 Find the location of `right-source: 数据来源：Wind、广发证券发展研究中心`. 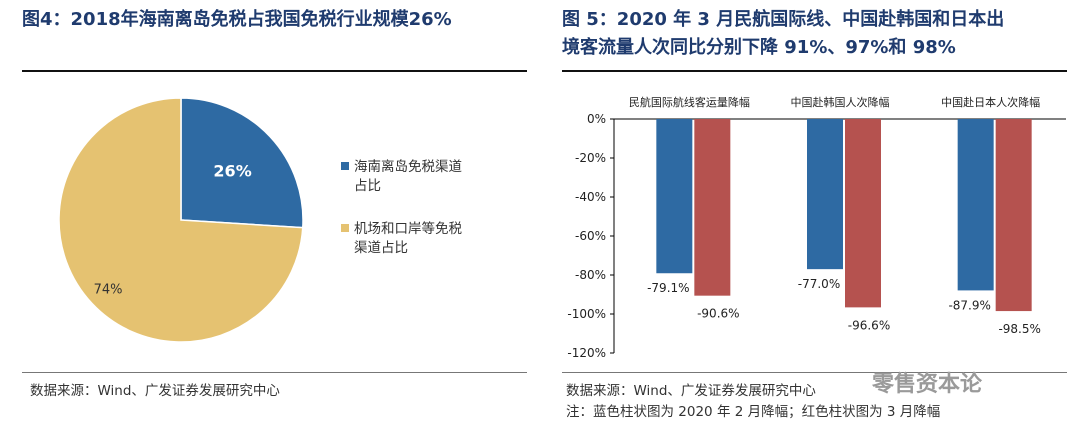

right-source: 数据来源：Wind、广发证券发展研究中心 is located at coordinates (691, 391).